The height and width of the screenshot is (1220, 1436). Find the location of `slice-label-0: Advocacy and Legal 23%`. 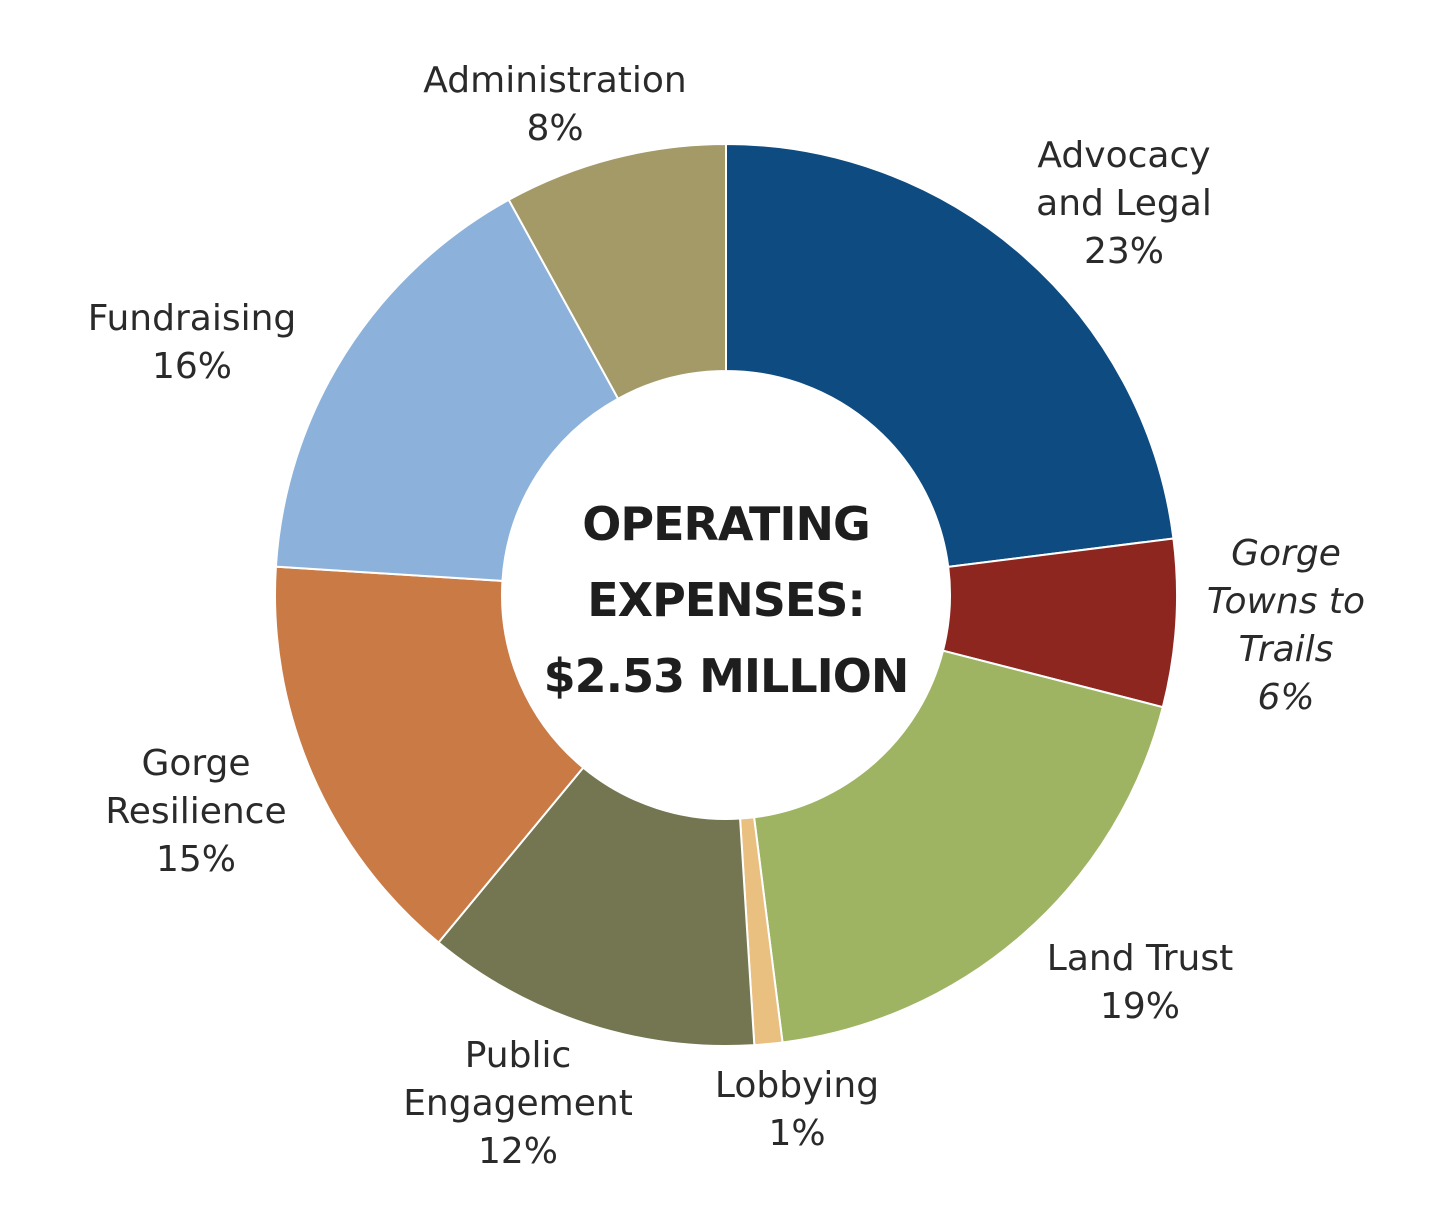

slice-label-0: Advocacy and Legal 23% is located at coordinates (1124, 203).